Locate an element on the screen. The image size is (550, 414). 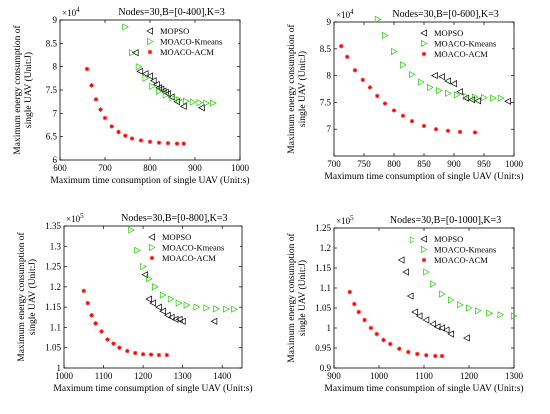
y-tick-label: 0.95 is located at coordinates (323, 348).